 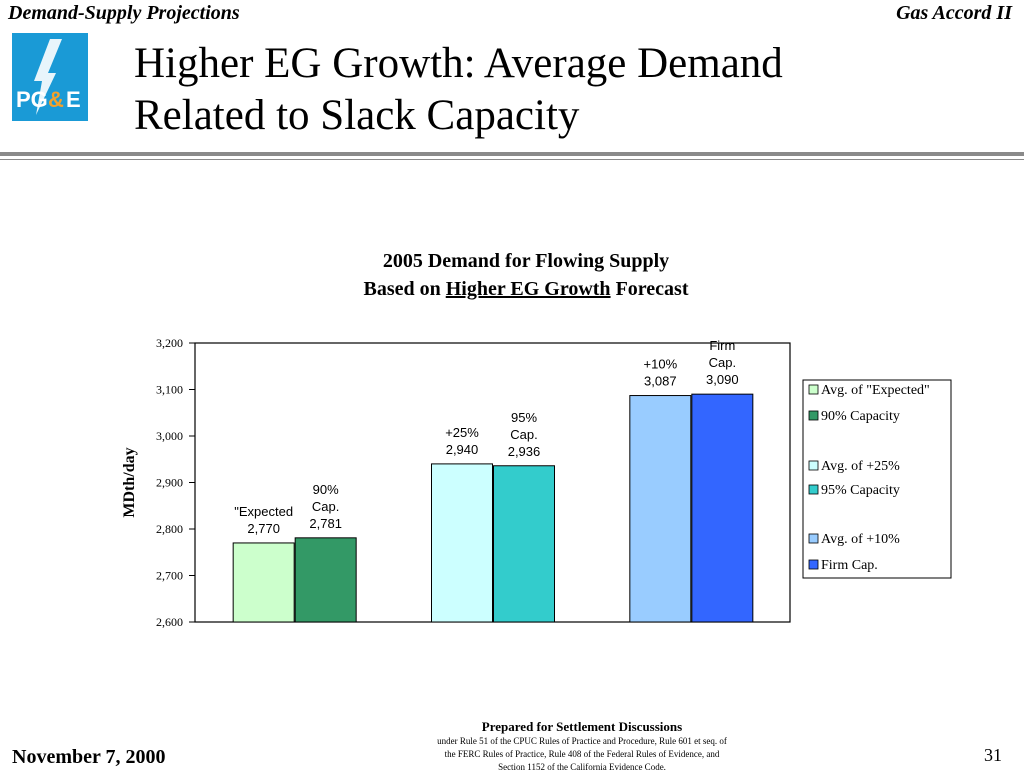 I want to click on title-divider-thin, so click(x=512, y=159).